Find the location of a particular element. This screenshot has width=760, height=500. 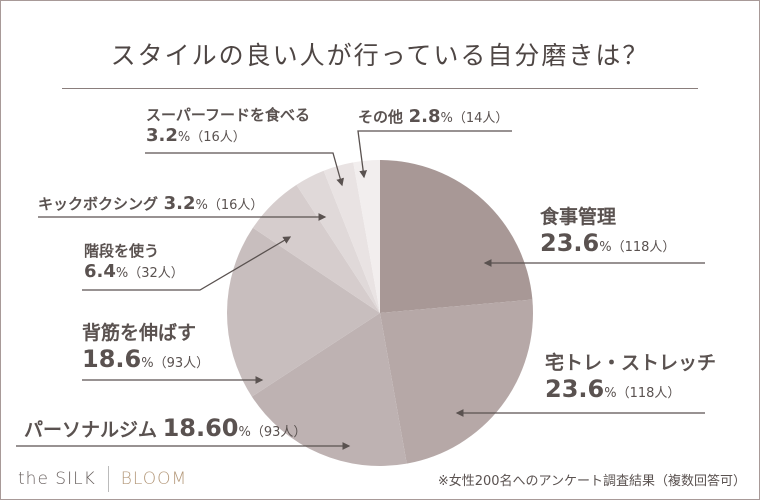

label-name: パーソナルジム is located at coordinates (91, 430).